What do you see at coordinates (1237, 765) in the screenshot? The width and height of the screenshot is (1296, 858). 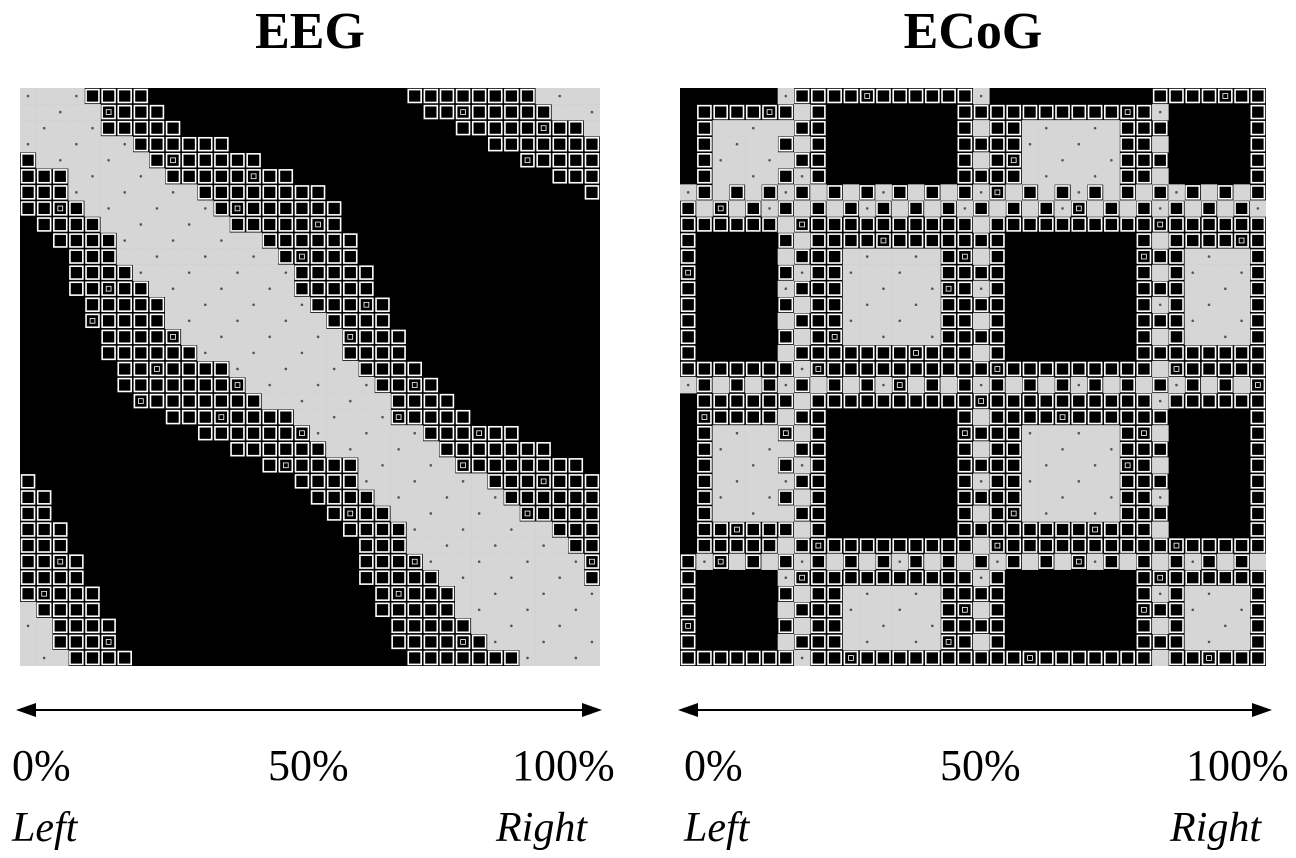 I see `ecog-tick-100: 100%` at bounding box center [1237, 765].